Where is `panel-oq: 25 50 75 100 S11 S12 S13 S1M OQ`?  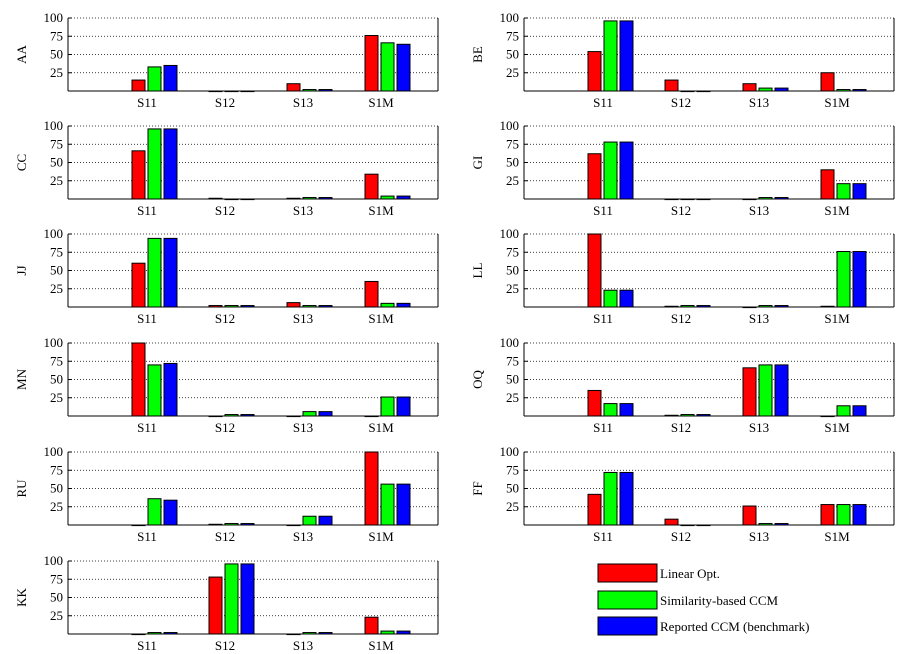
panel-oq: 25 50 75 100 S11 S12 S13 S1M OQ is located at coordinates (682, 385).